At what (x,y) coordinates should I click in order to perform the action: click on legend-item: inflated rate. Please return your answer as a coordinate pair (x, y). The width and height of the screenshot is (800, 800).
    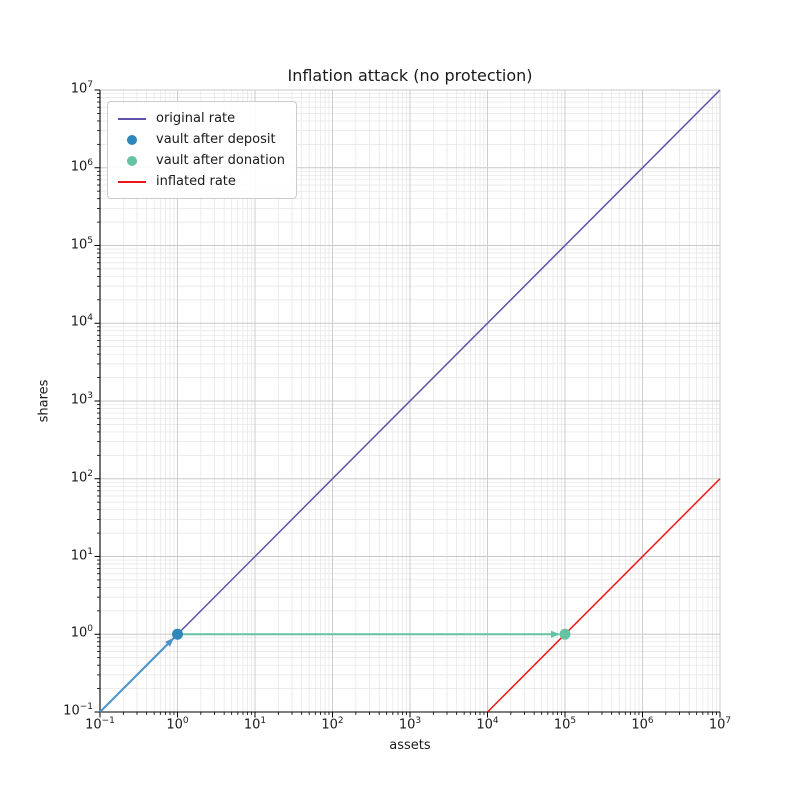
    Looking at the image, I should click on (201, 181).